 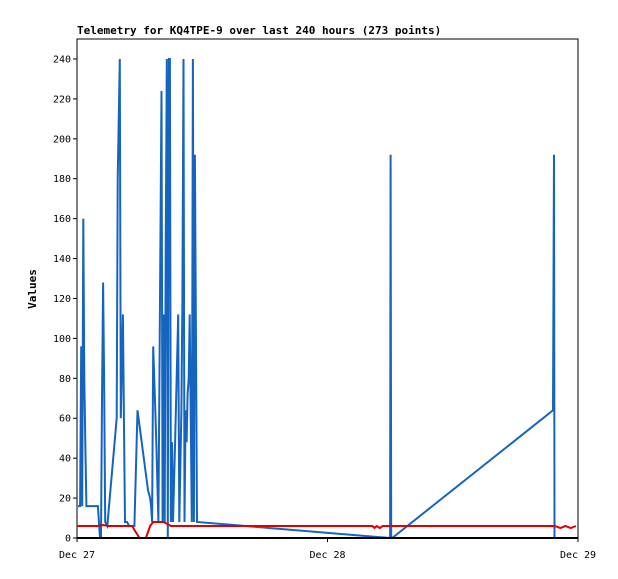 What do you see at coordinates (32, 289) in the screenshot?
I see `y-axis-label: Values` at bounding box center [32, 289].